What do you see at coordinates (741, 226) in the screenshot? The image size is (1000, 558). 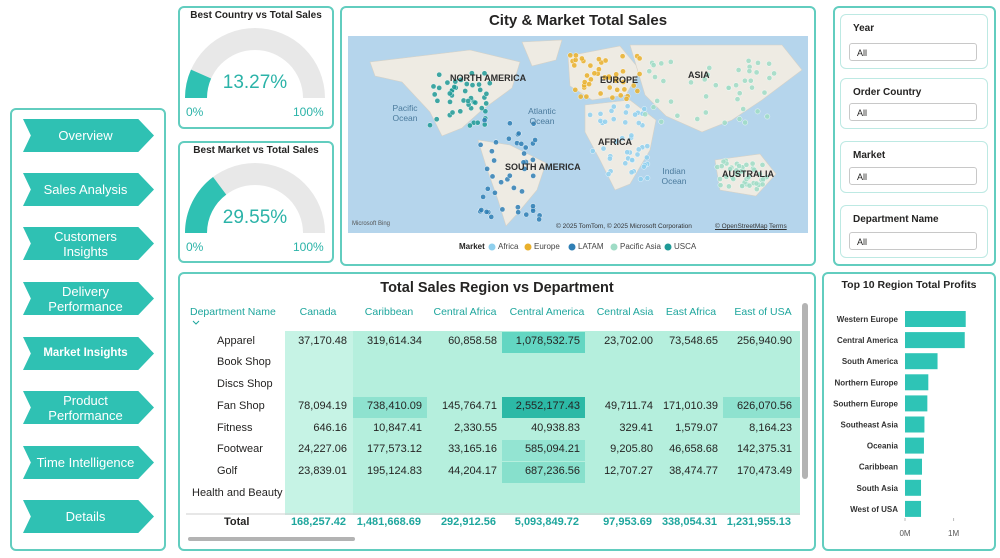 I see `map-link: © OpenStreetMap` at bounding box center [741, 226].